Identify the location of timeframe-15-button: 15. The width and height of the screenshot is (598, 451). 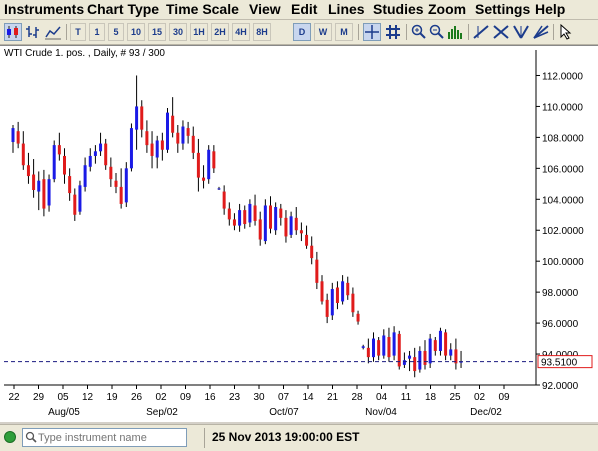
(157, 32).